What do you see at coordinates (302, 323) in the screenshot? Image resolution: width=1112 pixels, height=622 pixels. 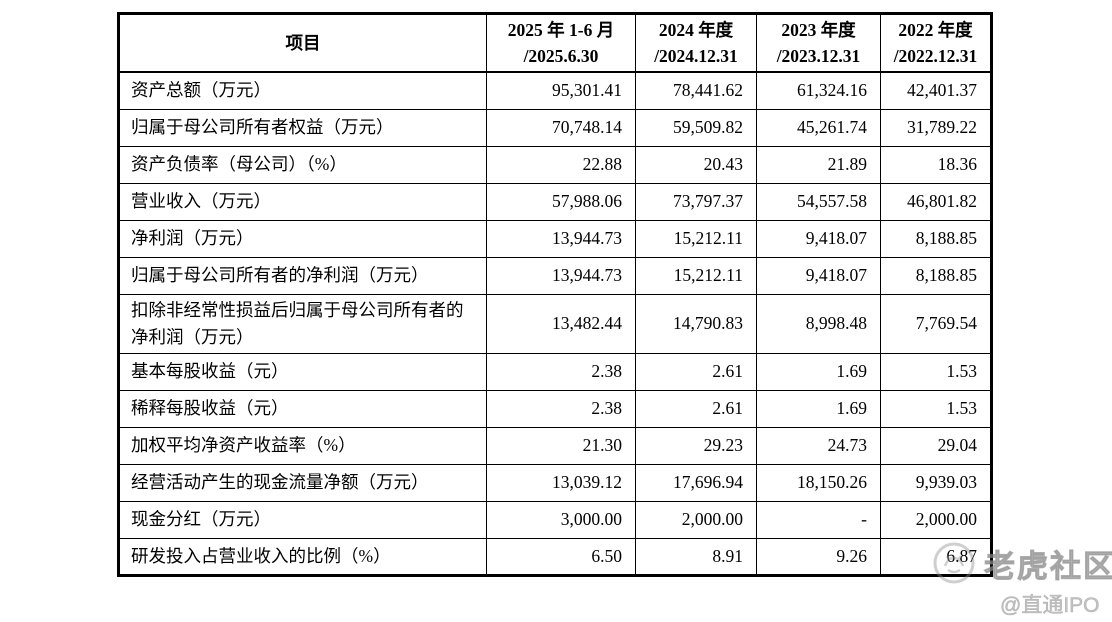 I see `row-label: 扣除非经常性损益后归属于母公司所有者的净利润（万元）` at bounding box center [302, 323].